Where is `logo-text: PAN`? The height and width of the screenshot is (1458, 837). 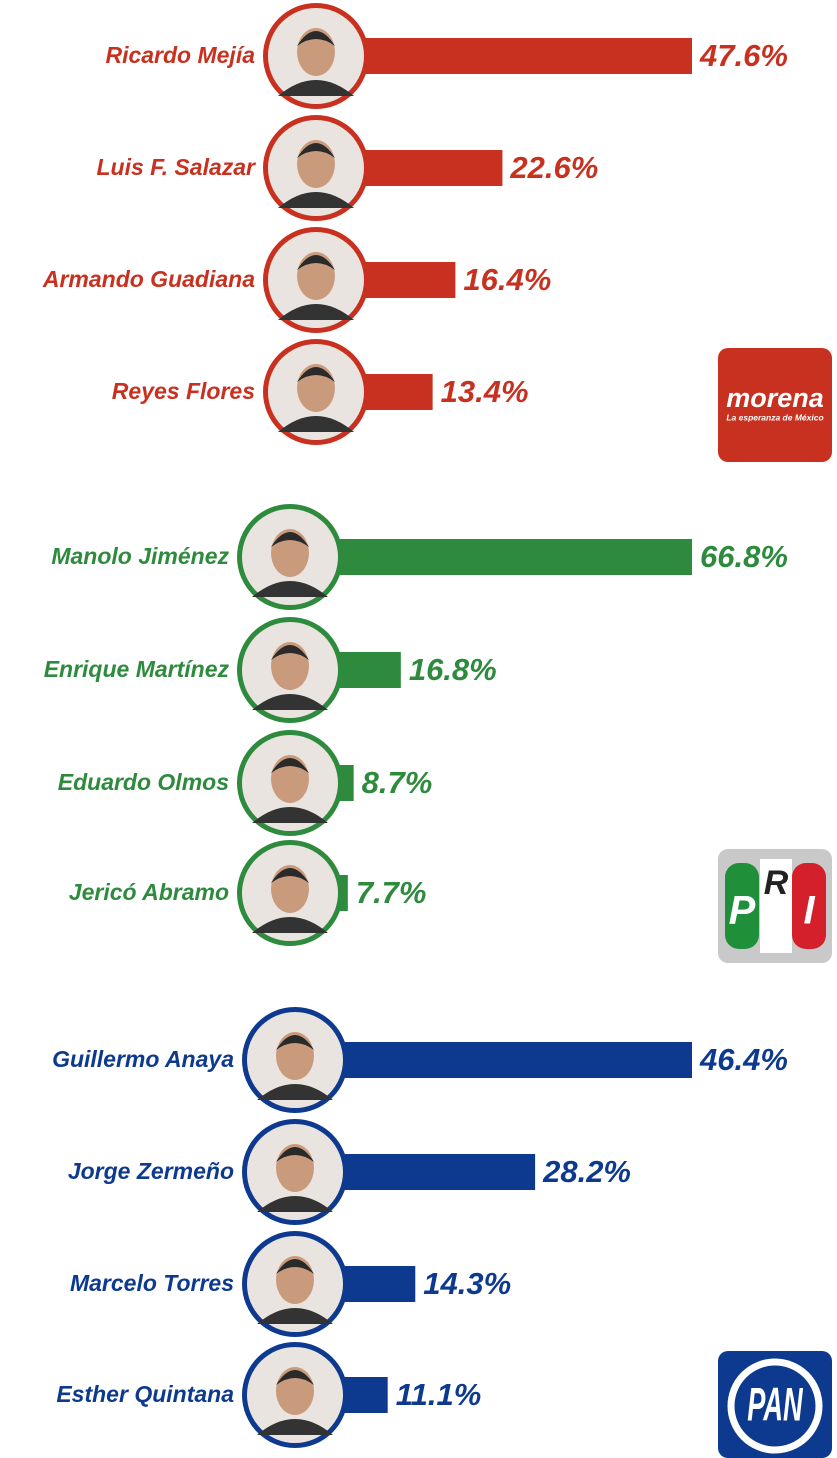 logo-text: PAN is located at coordinates (775, 1405).